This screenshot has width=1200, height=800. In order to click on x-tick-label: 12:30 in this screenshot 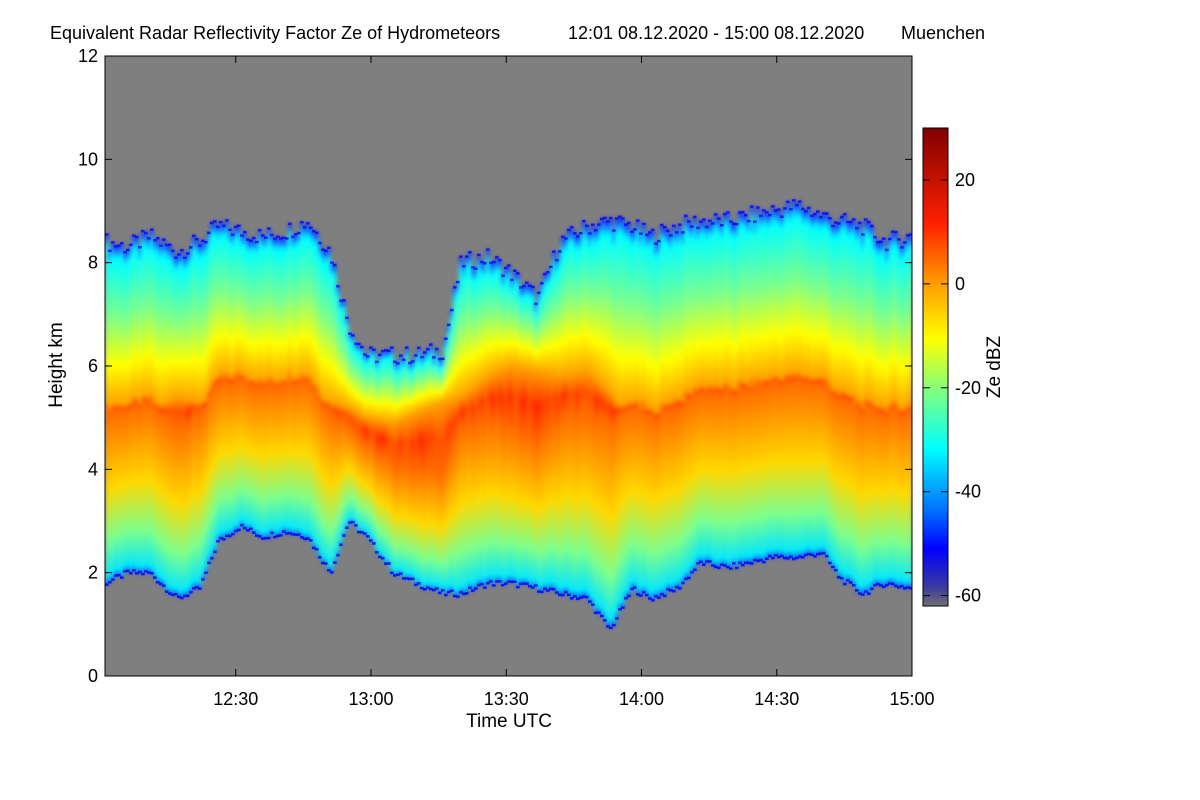, I will do `click(235, 699)`.